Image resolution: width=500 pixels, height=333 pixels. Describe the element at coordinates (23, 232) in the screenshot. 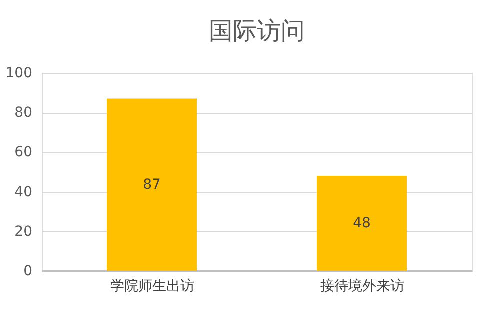

I see `y-tick-label: 20` at that location.